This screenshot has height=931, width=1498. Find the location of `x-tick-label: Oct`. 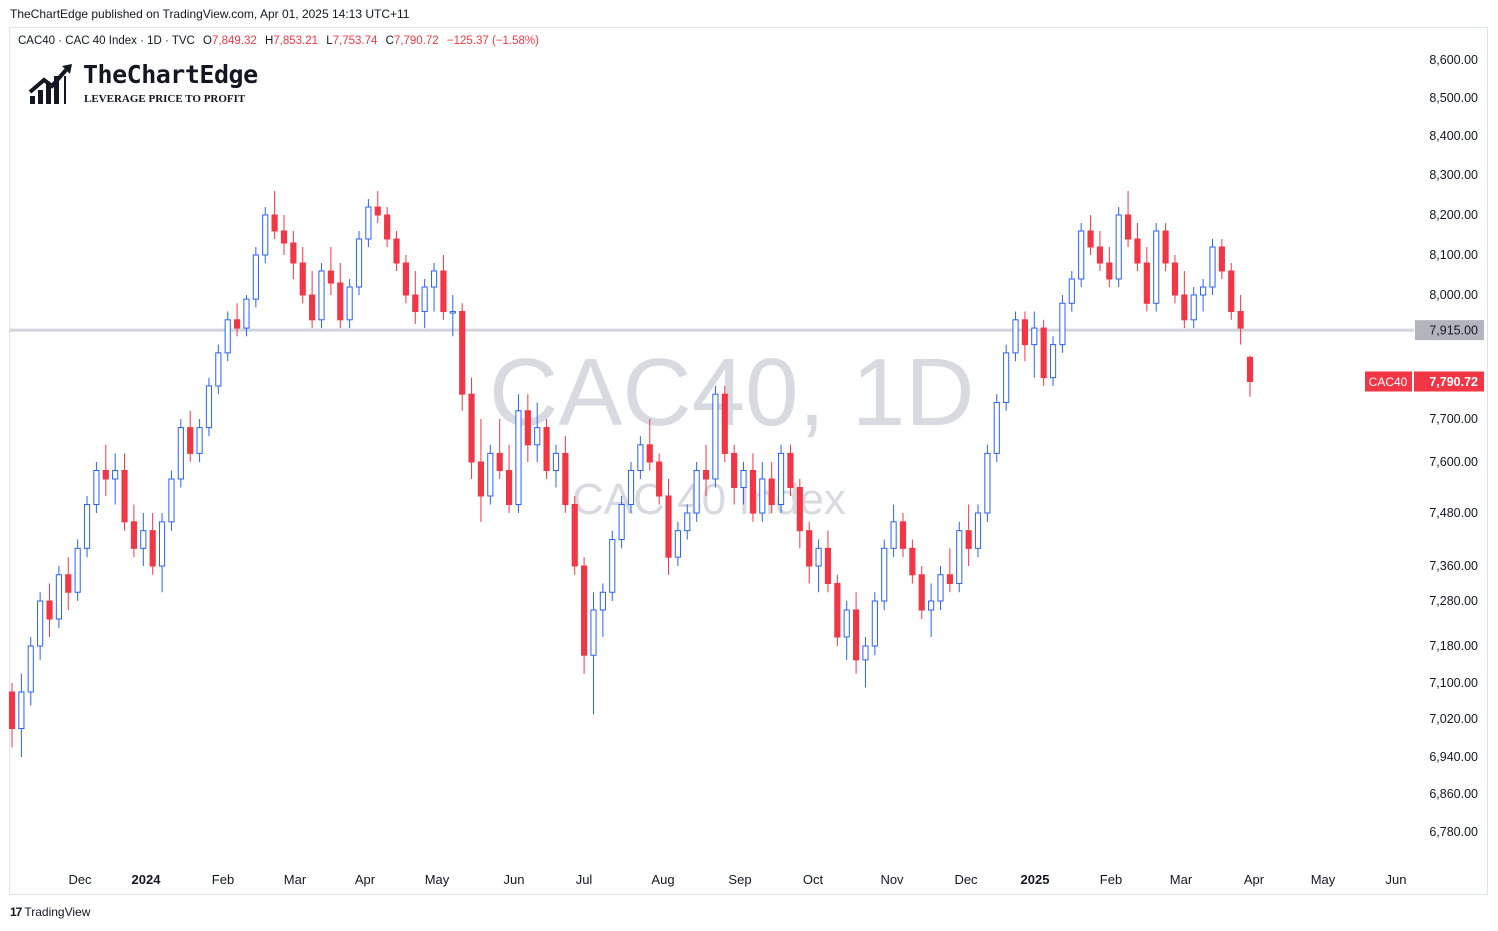

x-tick-label: Oct is located at coordinates (813, 879).